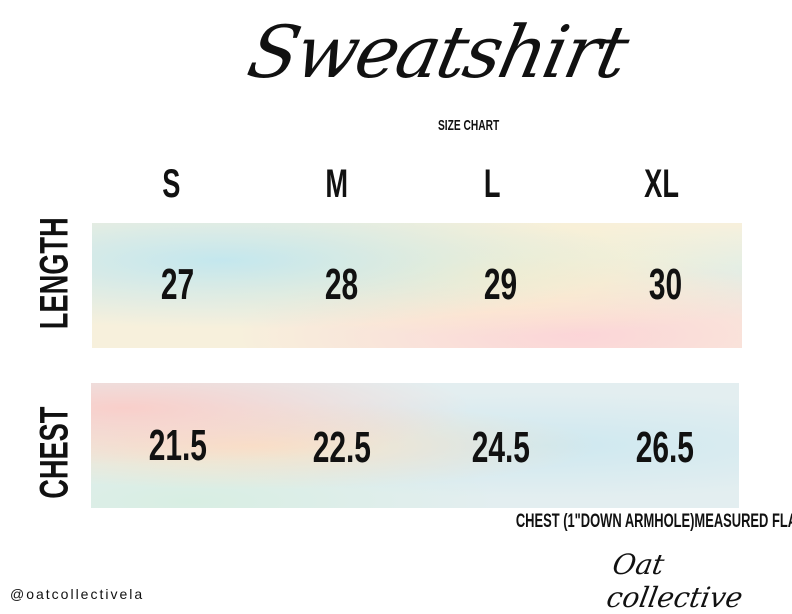 This screenshot has width=792, height=614. Describe the element at coordinates (438, 52) in the screenshot. I see `chart-title: Sweatshirt` at that location.